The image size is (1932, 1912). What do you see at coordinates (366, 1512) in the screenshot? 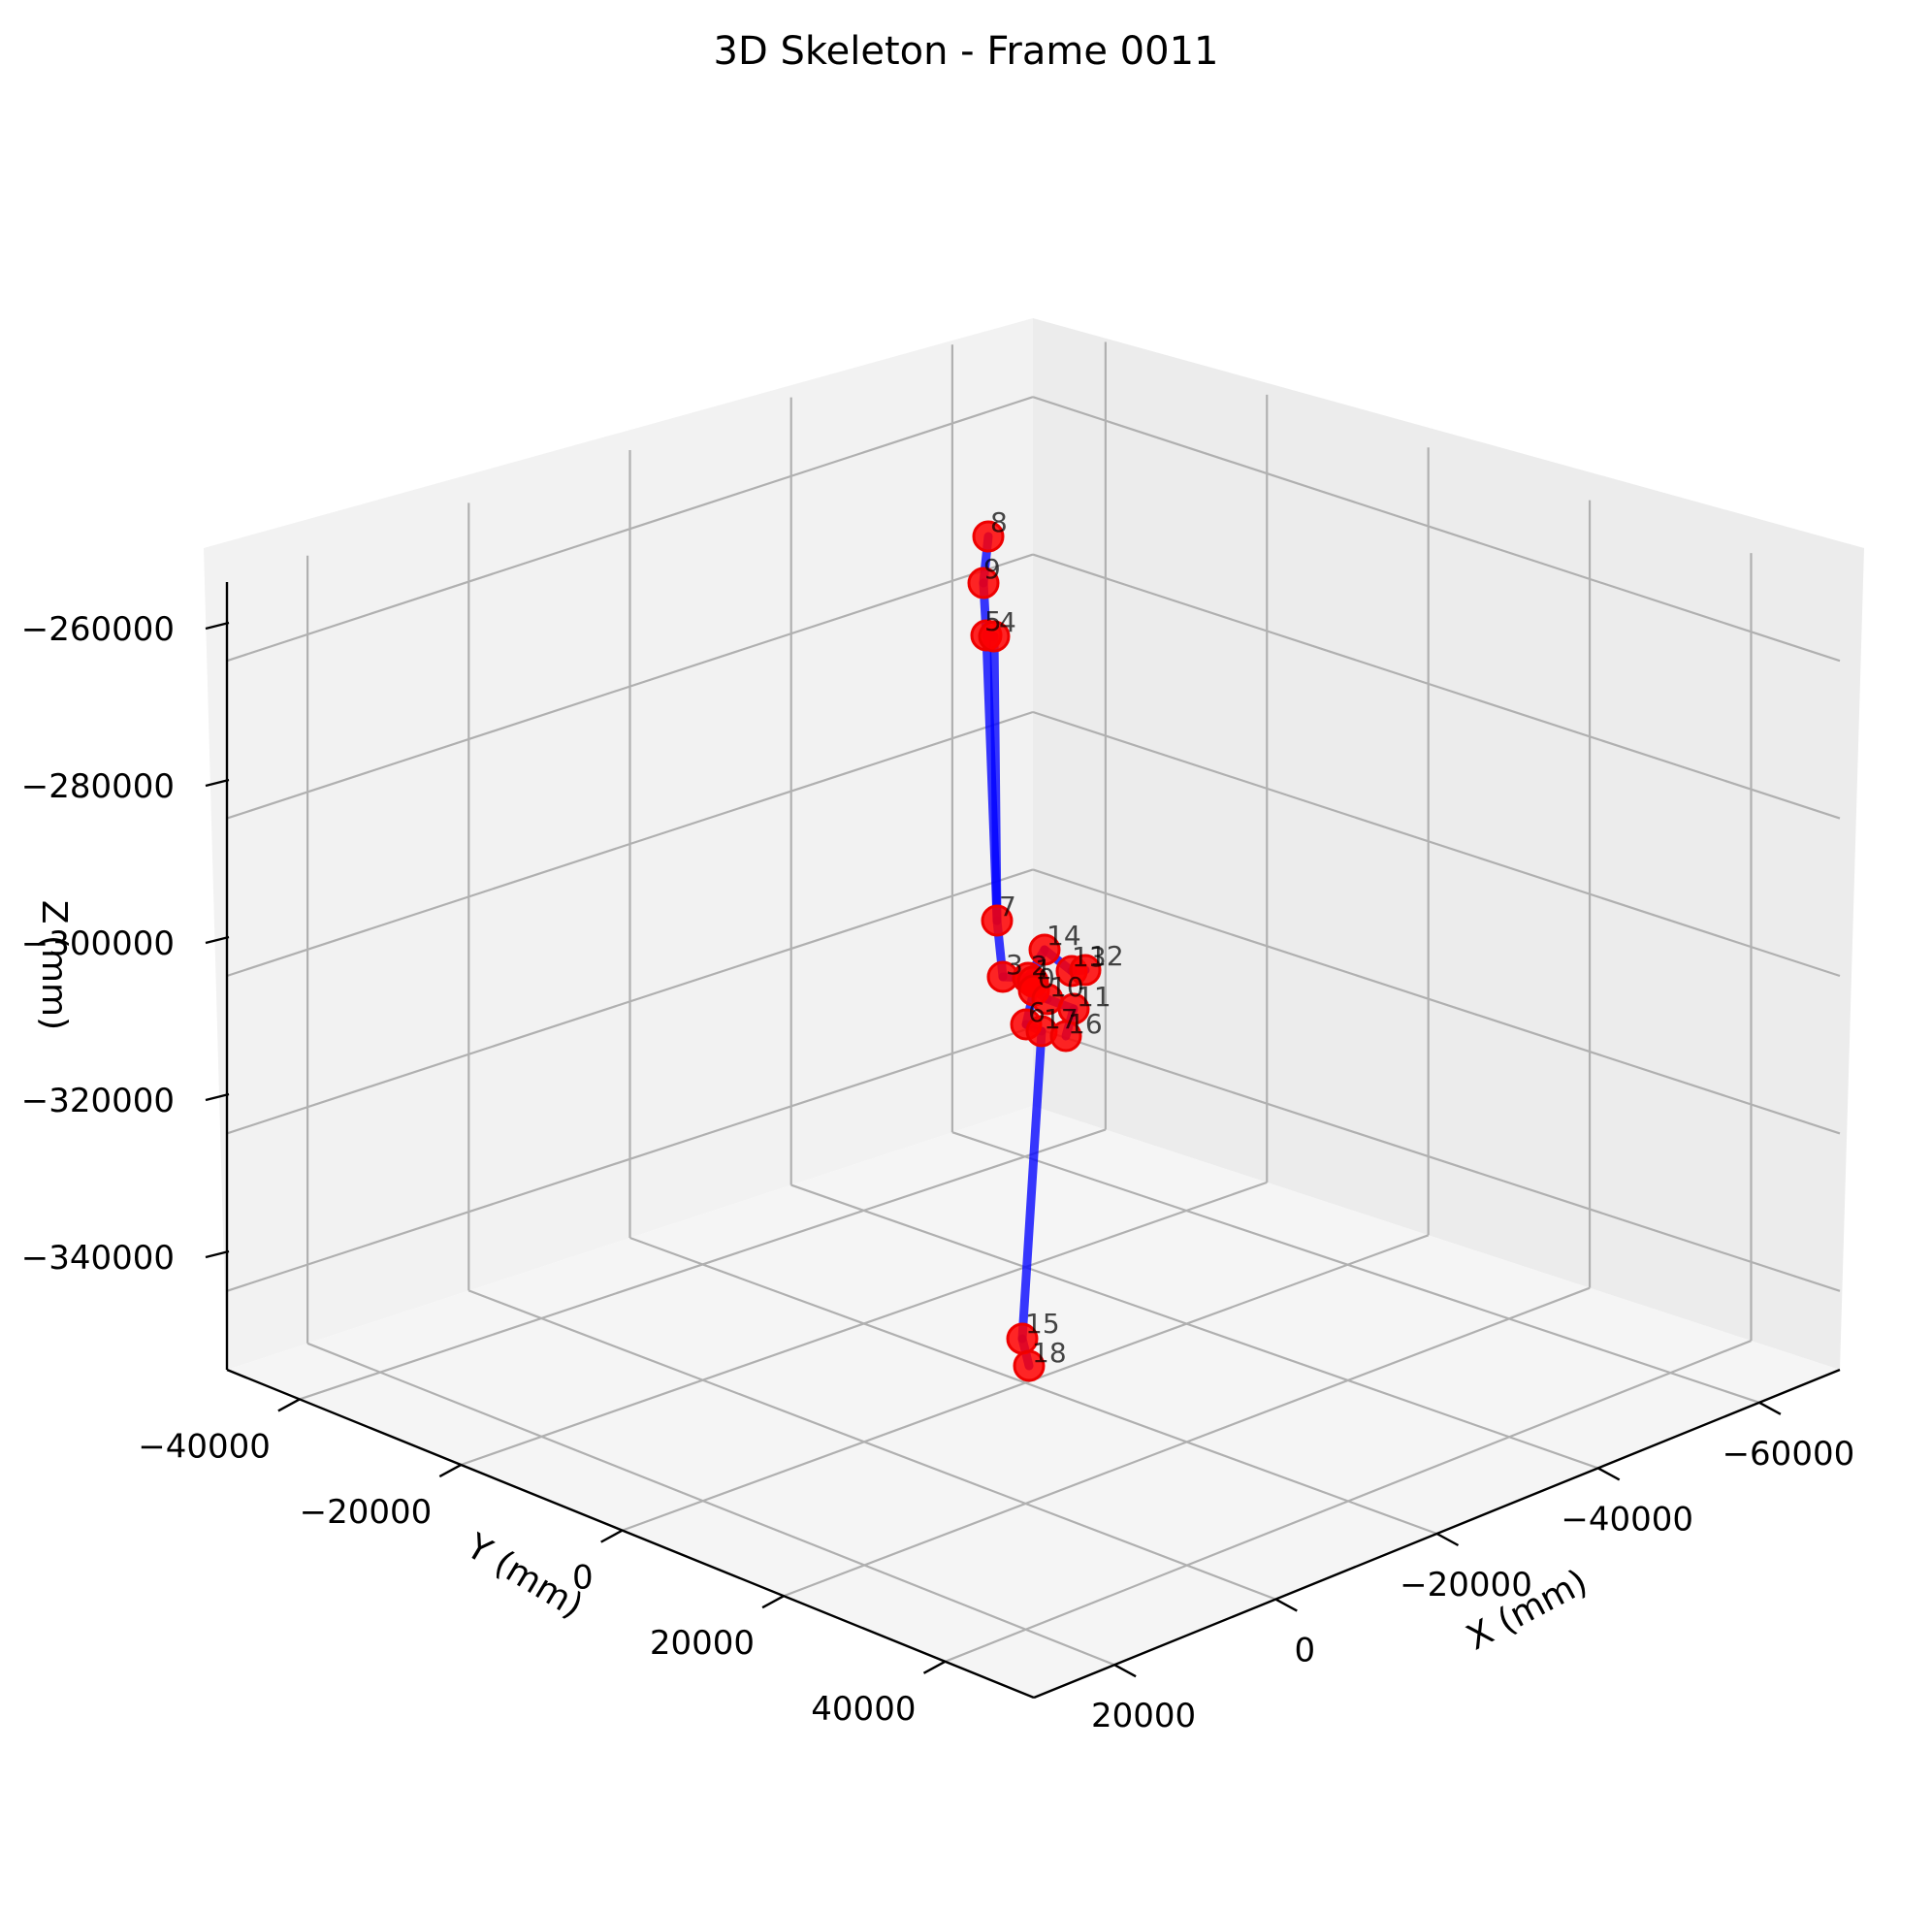
I see `y-tick-label: −20000` at bounding box center [366, 1512].